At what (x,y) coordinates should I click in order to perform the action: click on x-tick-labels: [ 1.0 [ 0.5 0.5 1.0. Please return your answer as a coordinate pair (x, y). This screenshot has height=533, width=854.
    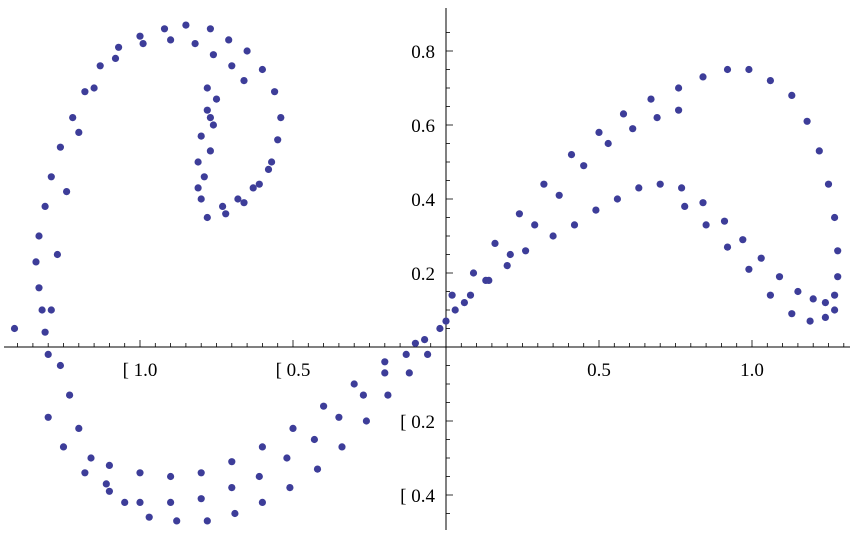
    Looking at the image, I should click on (443, 370).